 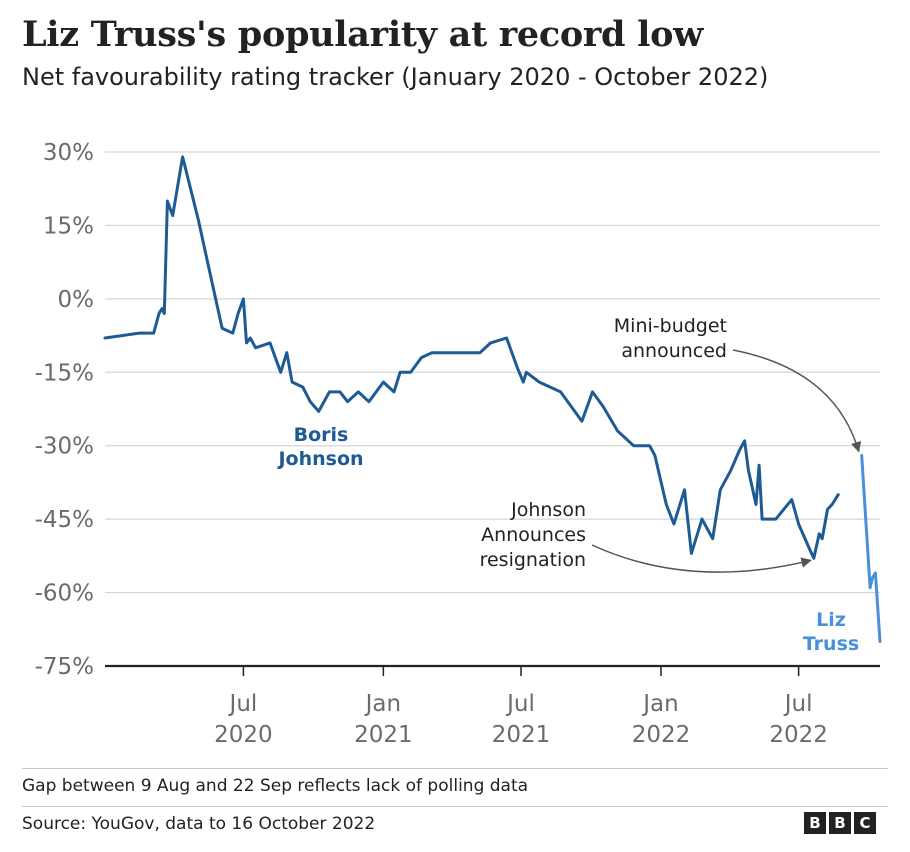 What do you see at coordinates (548, 510) in the screenshot?
I see `annotation-text: Johnson` at bounding box center [548, 510].